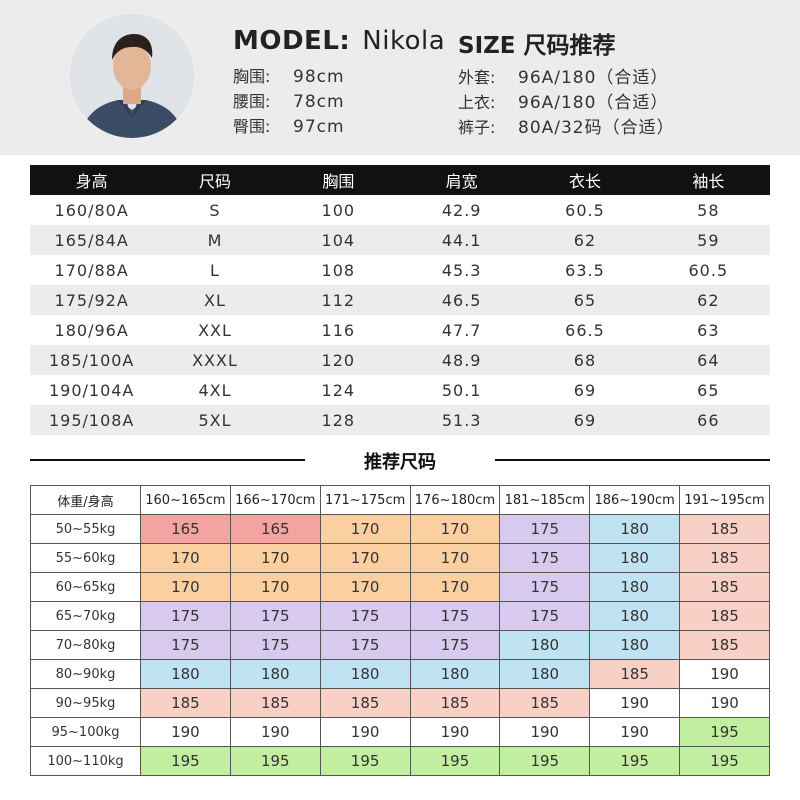 The height and width of the screenshot is (800, 800). What do you see at coordinates (85, 616) in the screenshot?
I see `weight-range-label: 65~70kg` at bounding box center [85, 616].